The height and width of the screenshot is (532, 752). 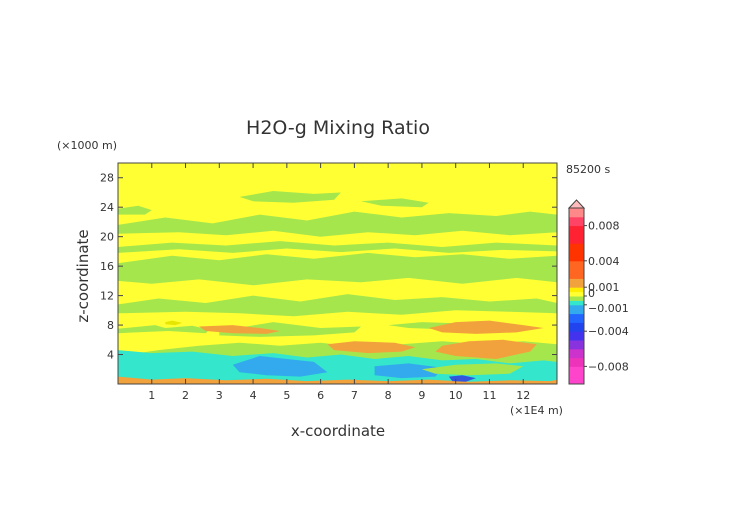 I want to click on x-tick-label: 12, so click(x=523, y=395).